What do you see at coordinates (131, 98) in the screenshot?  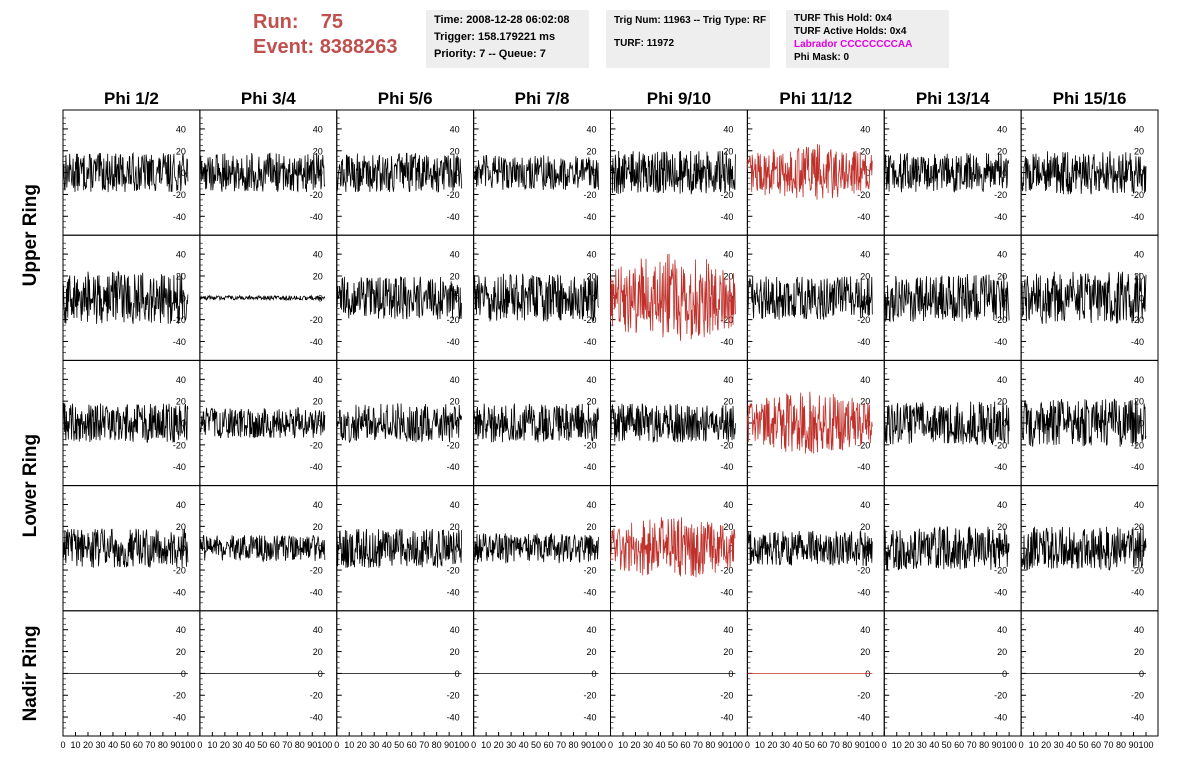 I see `column-header: Phi 1/2` at bounding box center [131, 98].